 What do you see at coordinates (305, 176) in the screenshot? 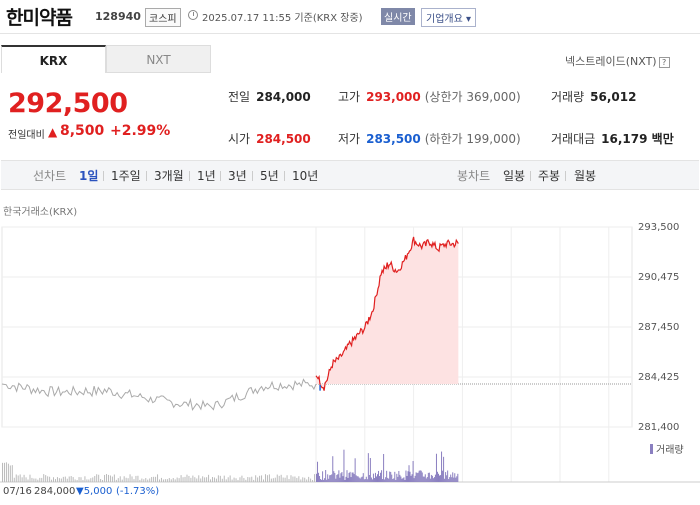
I see `period-10y: 10년` at bounding box center [305, 176].